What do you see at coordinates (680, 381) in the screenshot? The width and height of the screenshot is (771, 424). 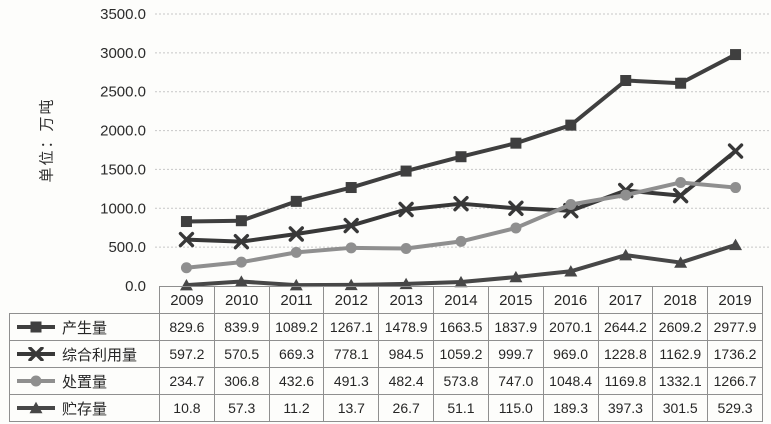 I see `value-cell-disposal: 1332.1` at bounding box center [680, 381].